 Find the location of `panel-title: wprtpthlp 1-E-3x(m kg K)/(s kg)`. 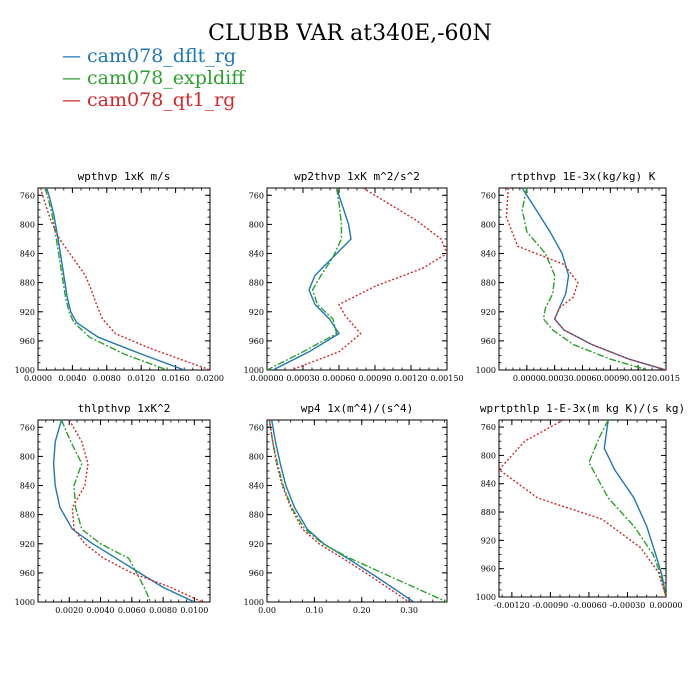

panel-title: wprtpthlp 1-E-3x(m kg K)/(s kg) is located at coordinates (582, 408).